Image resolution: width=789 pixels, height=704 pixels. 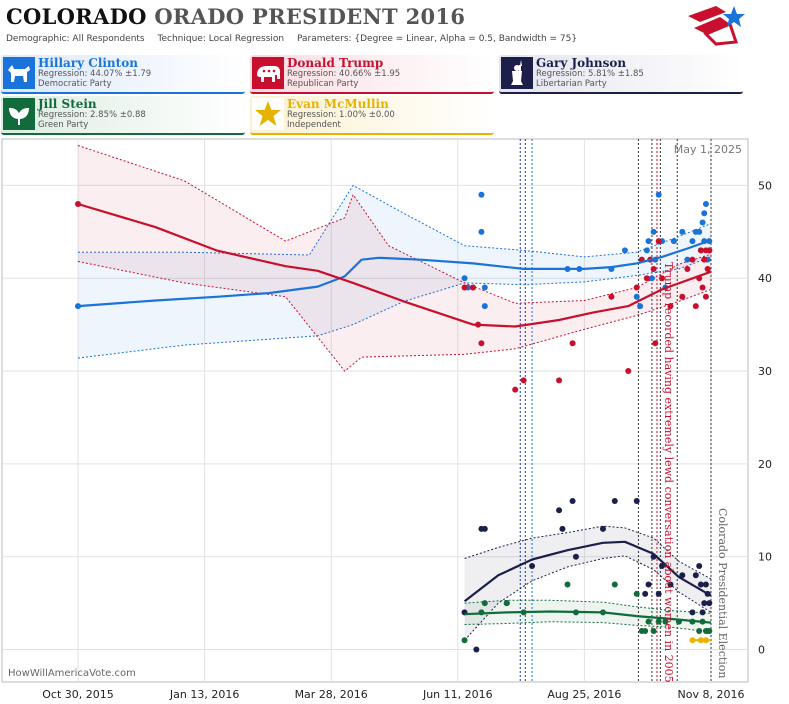 What do you see at coordinates (92, 115) in the screenshot?
I see `candidate-regression: Regression: 2.85% ±0.88` at bounding box center [92, 115].